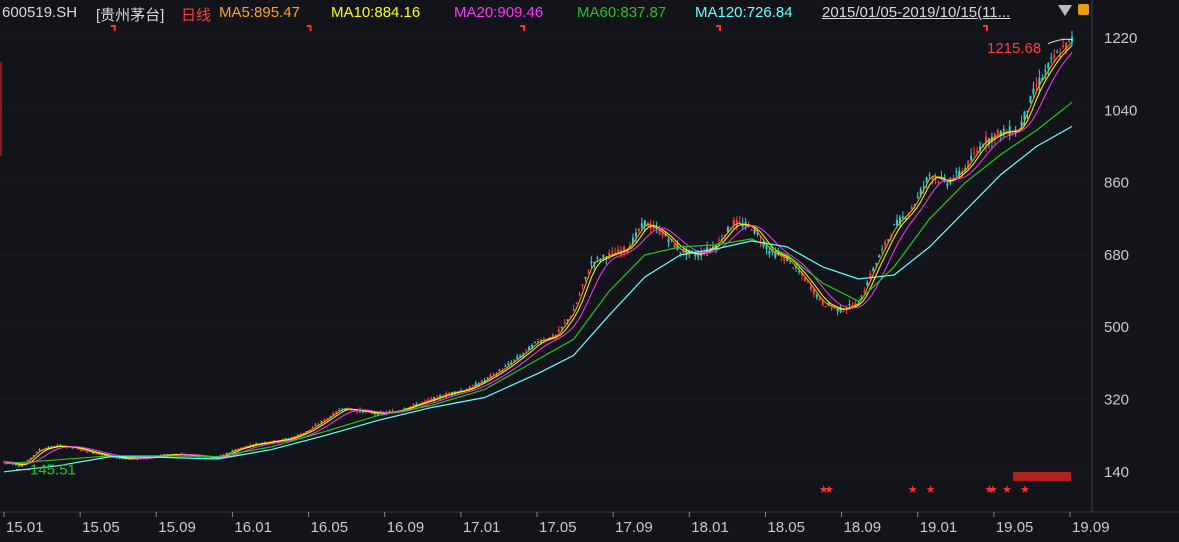  I want to click on left-indicator-bar, so click(1, 109).